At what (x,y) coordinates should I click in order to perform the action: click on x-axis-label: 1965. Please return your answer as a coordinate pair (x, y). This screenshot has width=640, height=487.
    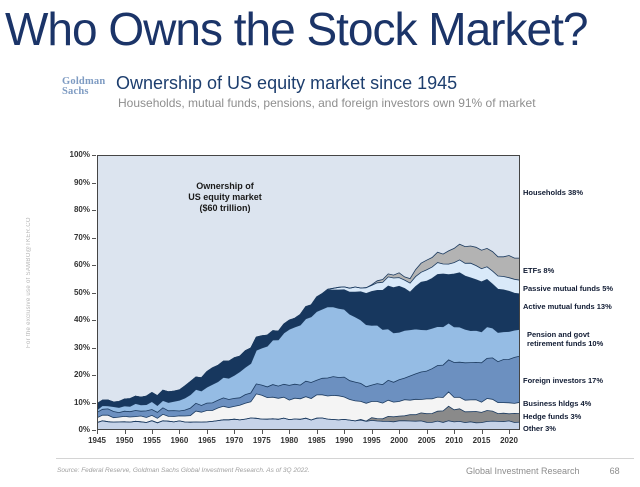
    Looking at the image, I should click on (206, 440).